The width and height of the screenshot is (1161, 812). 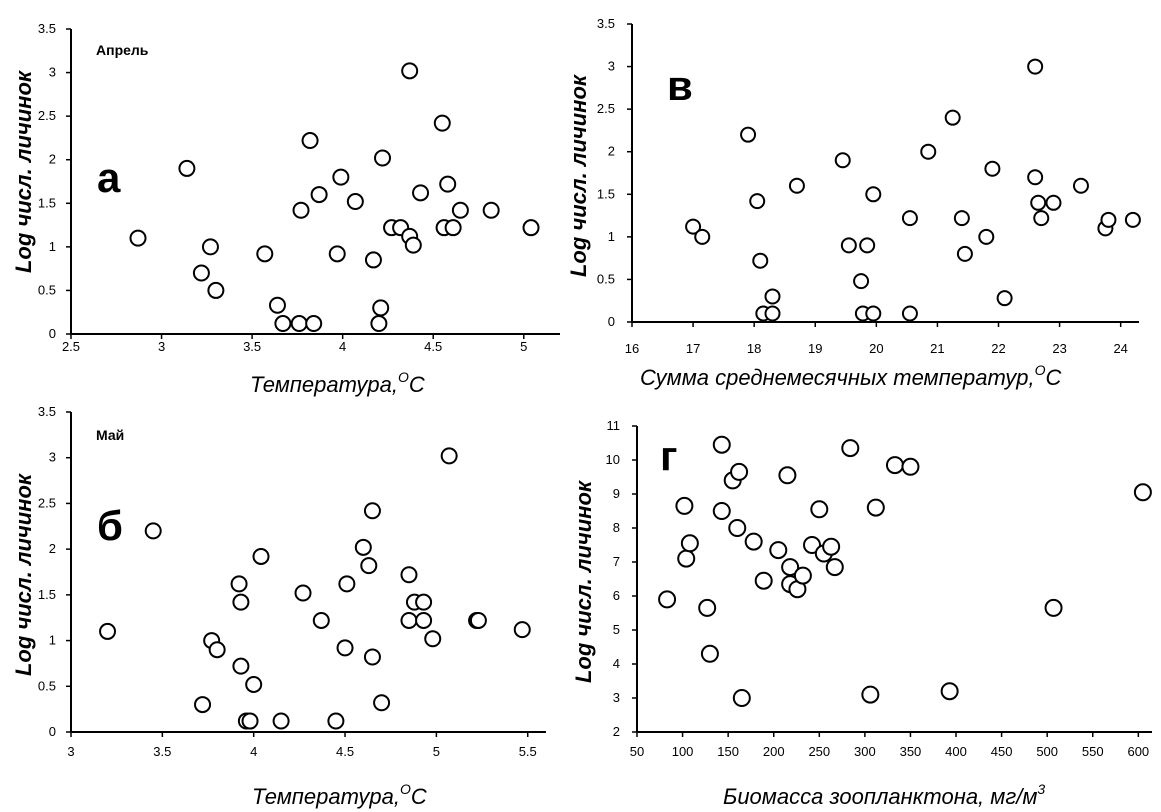 I want to click on x-tick-label: 50, so click(x=637, y=751).